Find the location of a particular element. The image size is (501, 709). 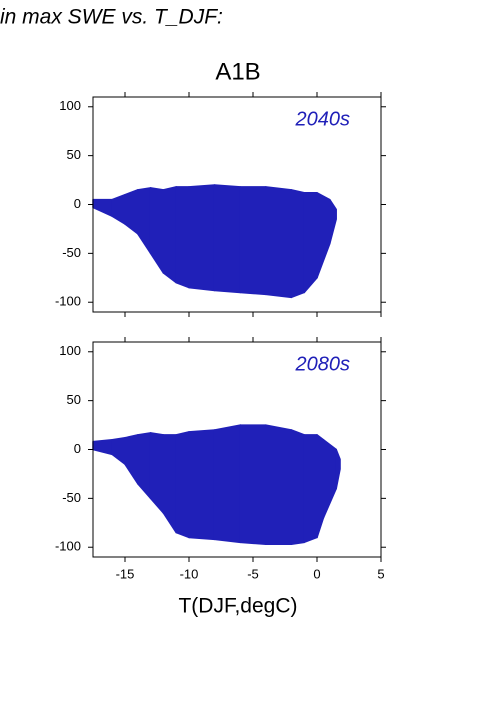

period-label: 2080s is located at coordinates (323, 364).